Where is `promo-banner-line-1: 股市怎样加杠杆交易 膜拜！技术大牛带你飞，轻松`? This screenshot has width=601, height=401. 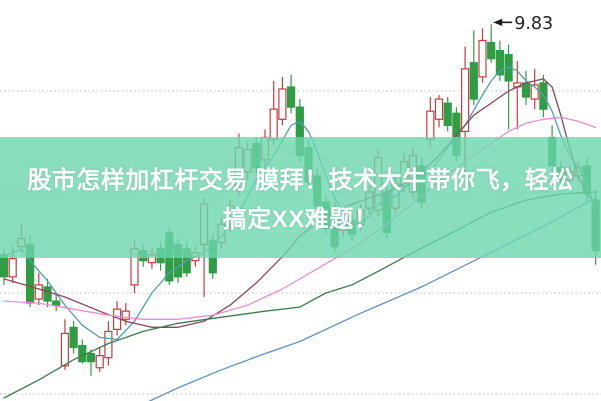
promo-banner-line-1: 股市怎样加杠杆交易 膜拜！技术大牛带你飞，轻松 is located at coordinates (300, 180).